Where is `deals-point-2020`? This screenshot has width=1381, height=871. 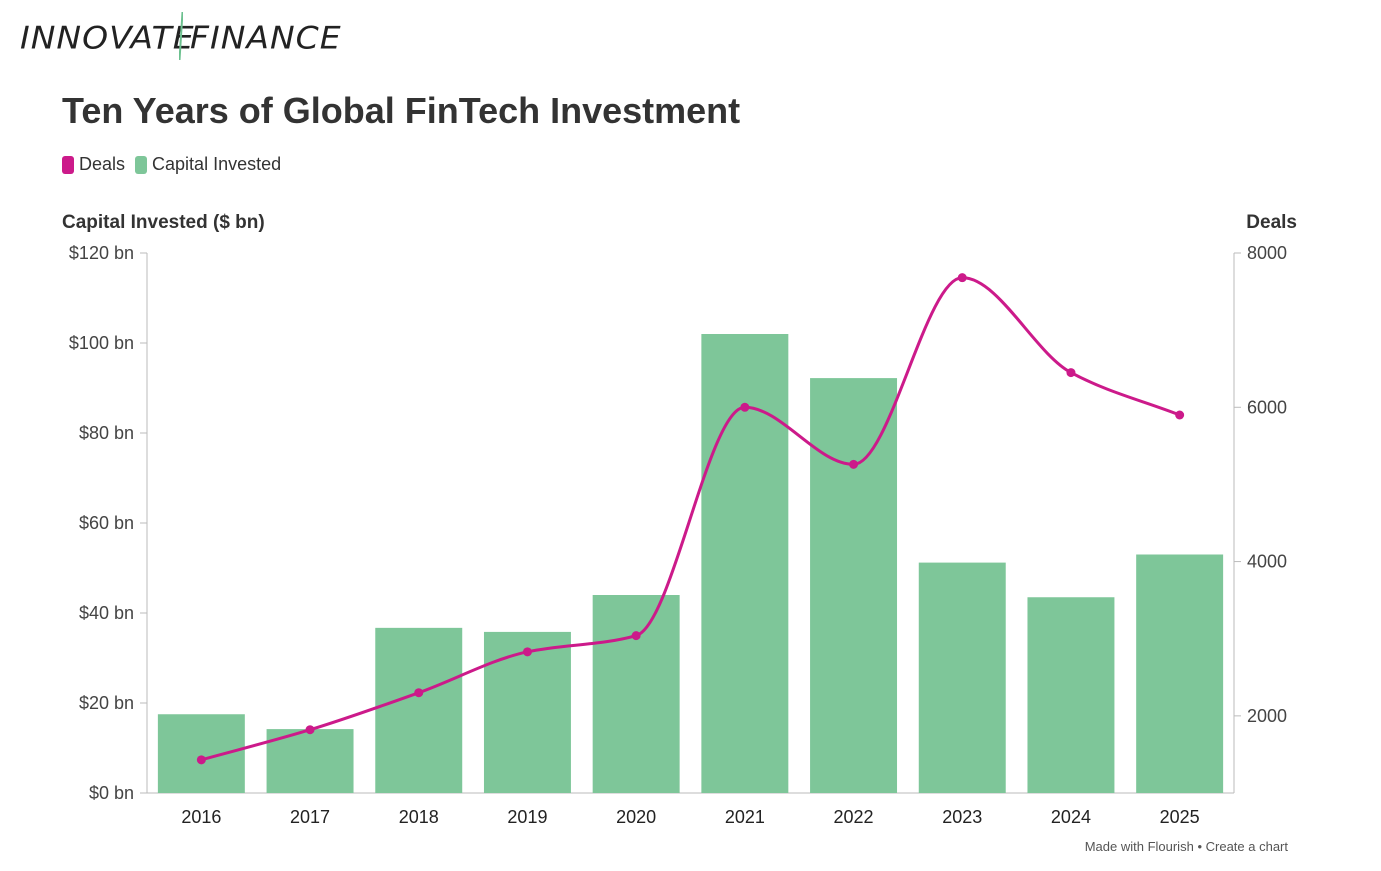 deals-point-2020 is located at coordinates (636, 636).